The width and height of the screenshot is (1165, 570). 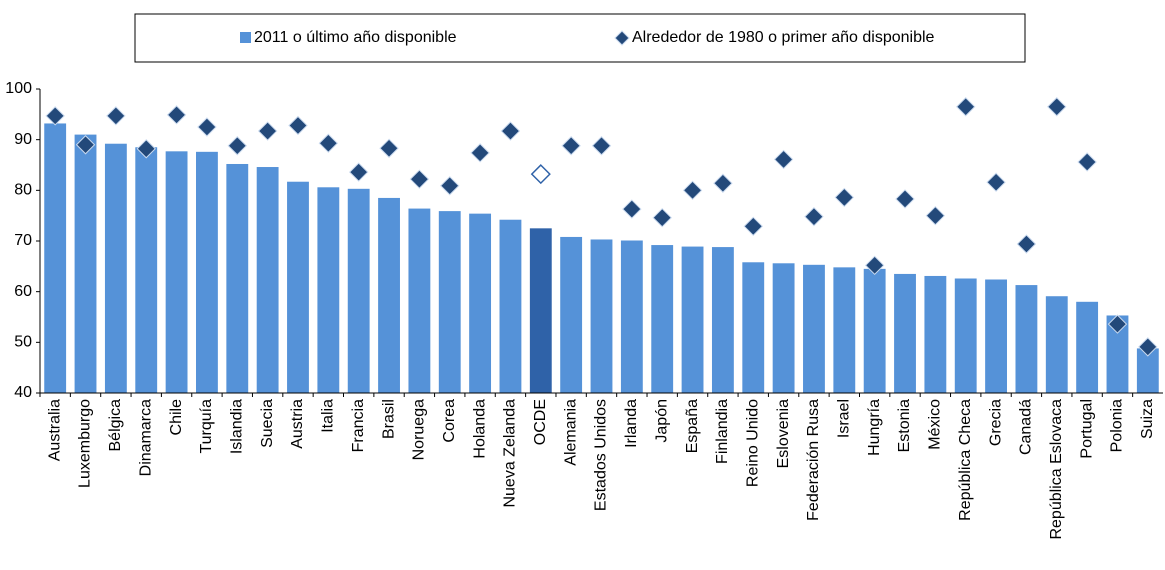 I want to click on x-tick-label: Japón, so click(x=661, y=421).